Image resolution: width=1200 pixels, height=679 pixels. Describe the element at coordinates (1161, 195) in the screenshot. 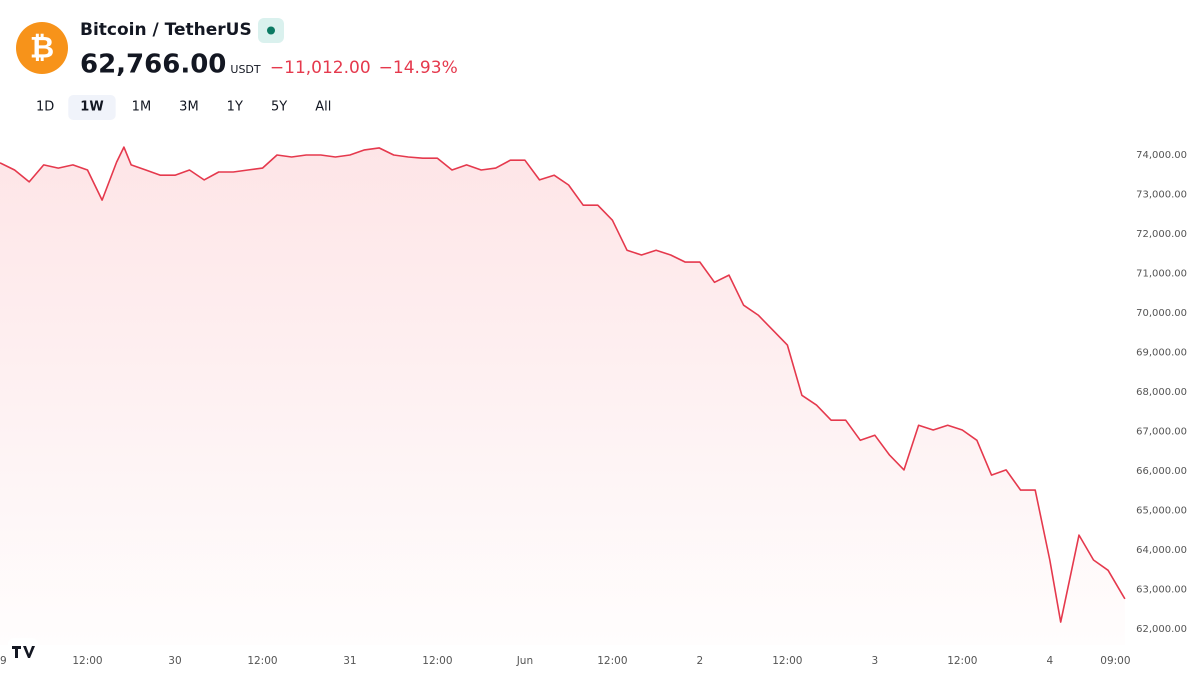

I see `y-tick-label: 73,000.00` at that location.